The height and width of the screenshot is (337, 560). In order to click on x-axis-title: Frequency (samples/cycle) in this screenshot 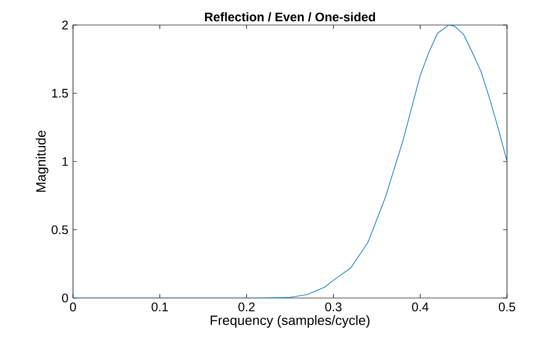, I will do `click(290, 321)`.